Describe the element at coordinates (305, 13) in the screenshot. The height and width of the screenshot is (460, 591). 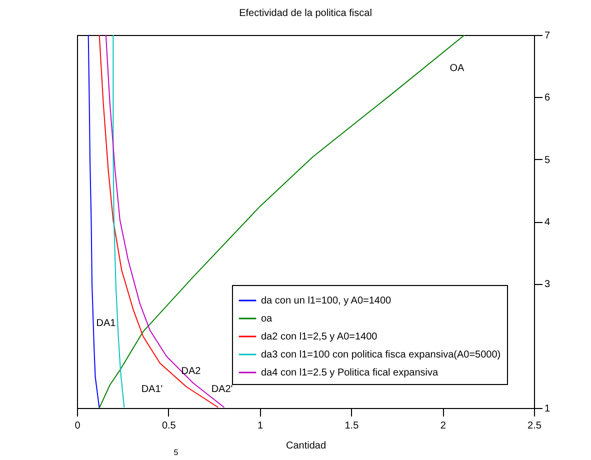
I see `chart-title: Efectividad de la politica fiscal` at that location.